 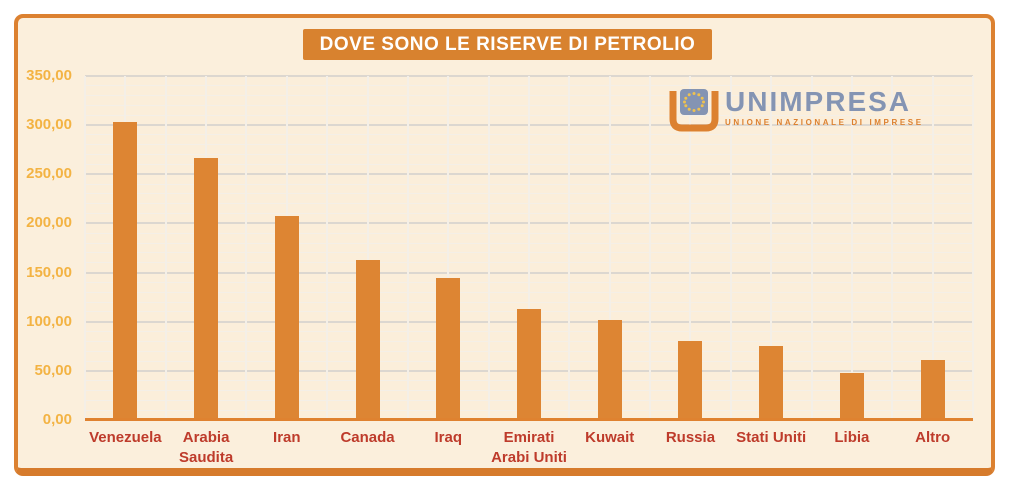 I want to click on unimpresa-logo: UNIMPRESA UNIONE NAZIONALE DI IMPRESE, so click(x=796, y=112).